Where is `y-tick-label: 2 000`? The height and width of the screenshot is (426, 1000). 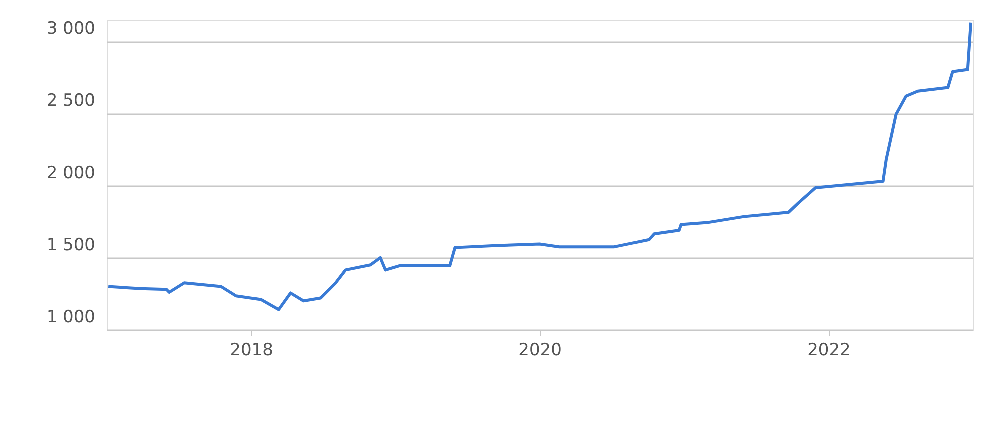
y-tick-label: 2 000 is located at coordinates (71, 173).